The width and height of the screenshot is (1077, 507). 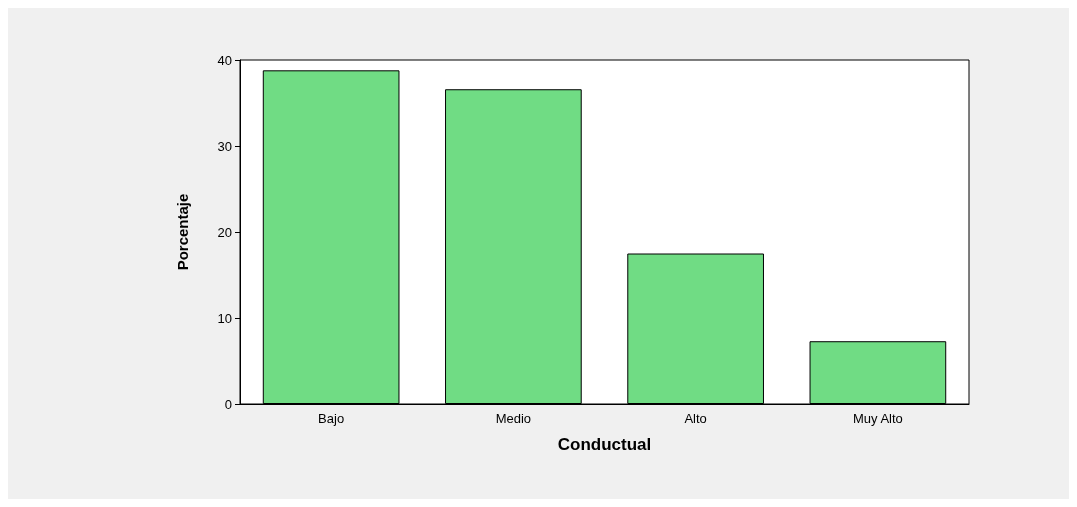 What do you see at coordinates (224, 60) in the screenshot?
I see `y-tick-label: 40` at bounding box center [224, 60].